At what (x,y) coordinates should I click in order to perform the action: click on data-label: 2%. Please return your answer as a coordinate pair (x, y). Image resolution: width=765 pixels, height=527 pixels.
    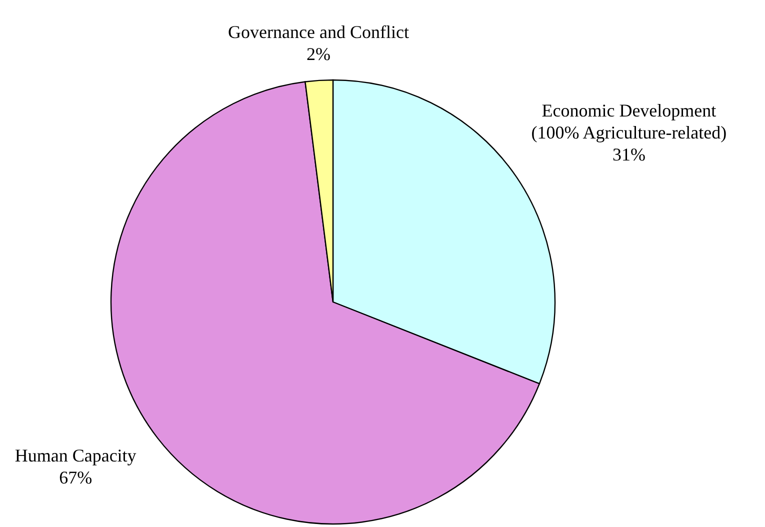
    Looking at the image, I should click on (318, 54).